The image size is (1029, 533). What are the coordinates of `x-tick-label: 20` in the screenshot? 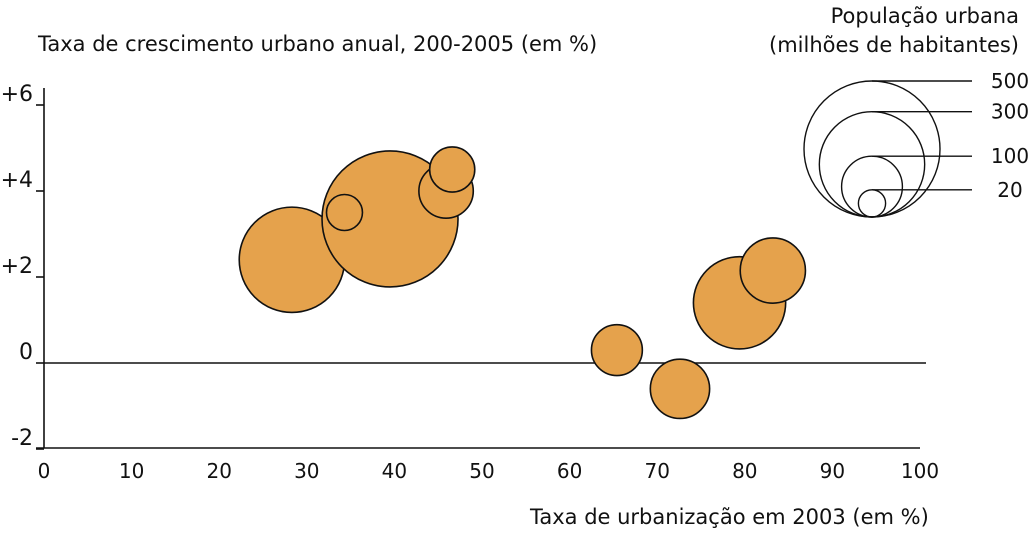 It's located at (218, 471).